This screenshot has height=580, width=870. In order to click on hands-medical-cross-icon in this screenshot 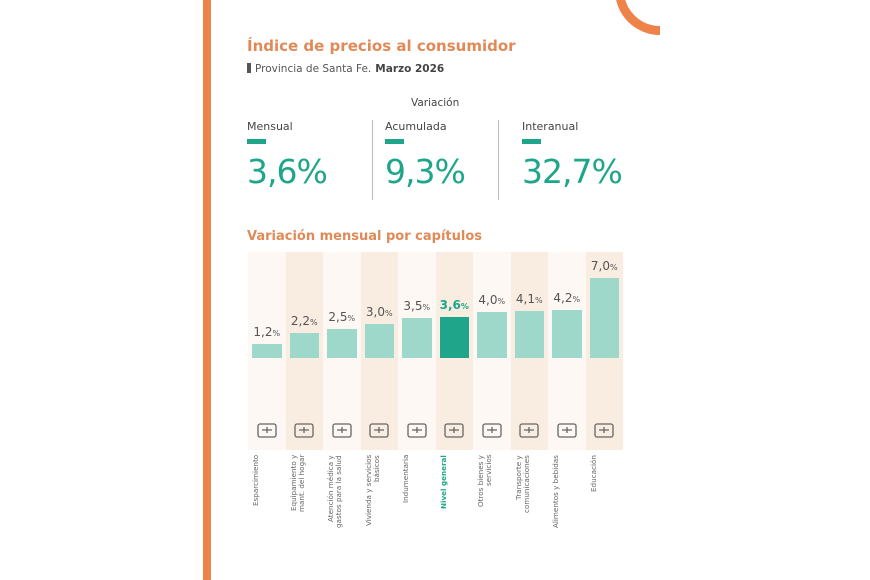, I will do `click(342, 430)`.